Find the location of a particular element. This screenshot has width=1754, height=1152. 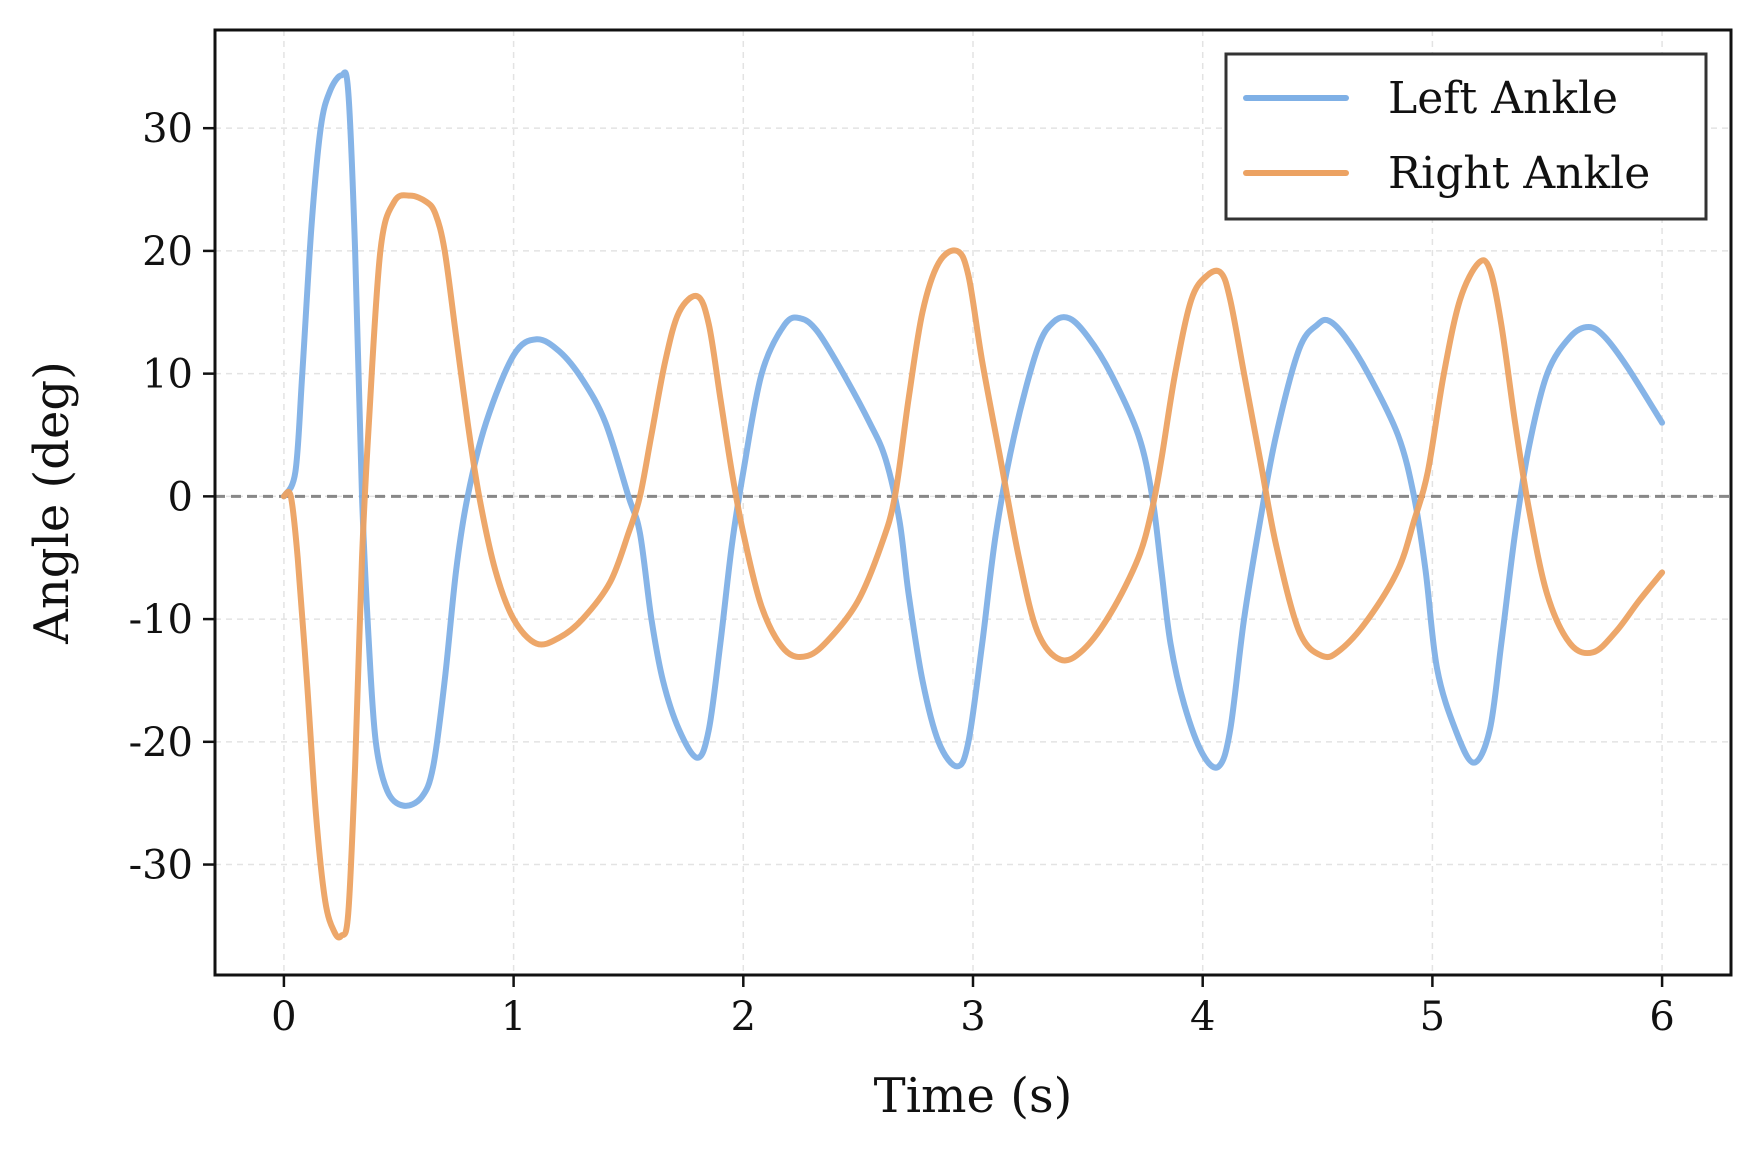

x-tick-label: 2 is located at coordinates (743, 1017).